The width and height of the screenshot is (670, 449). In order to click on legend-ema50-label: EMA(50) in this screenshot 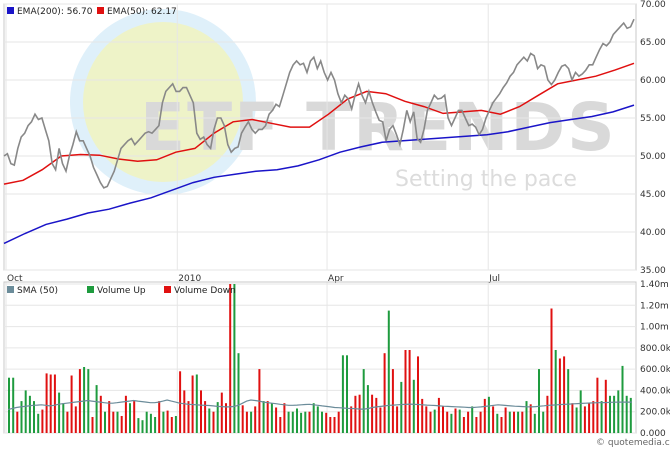, I will do `click(126, 12)`.